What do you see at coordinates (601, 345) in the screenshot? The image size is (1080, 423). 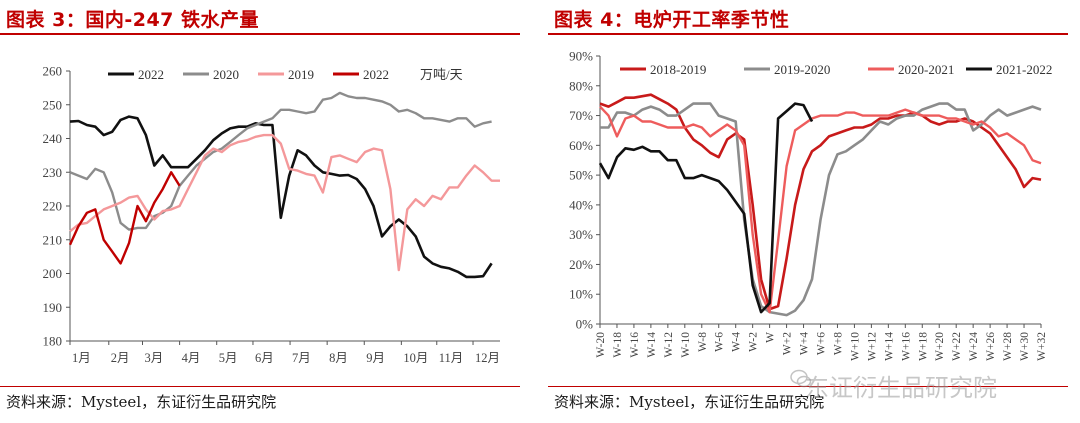 I see `x-tick-label: W-20` at bounding box center [601, 345].